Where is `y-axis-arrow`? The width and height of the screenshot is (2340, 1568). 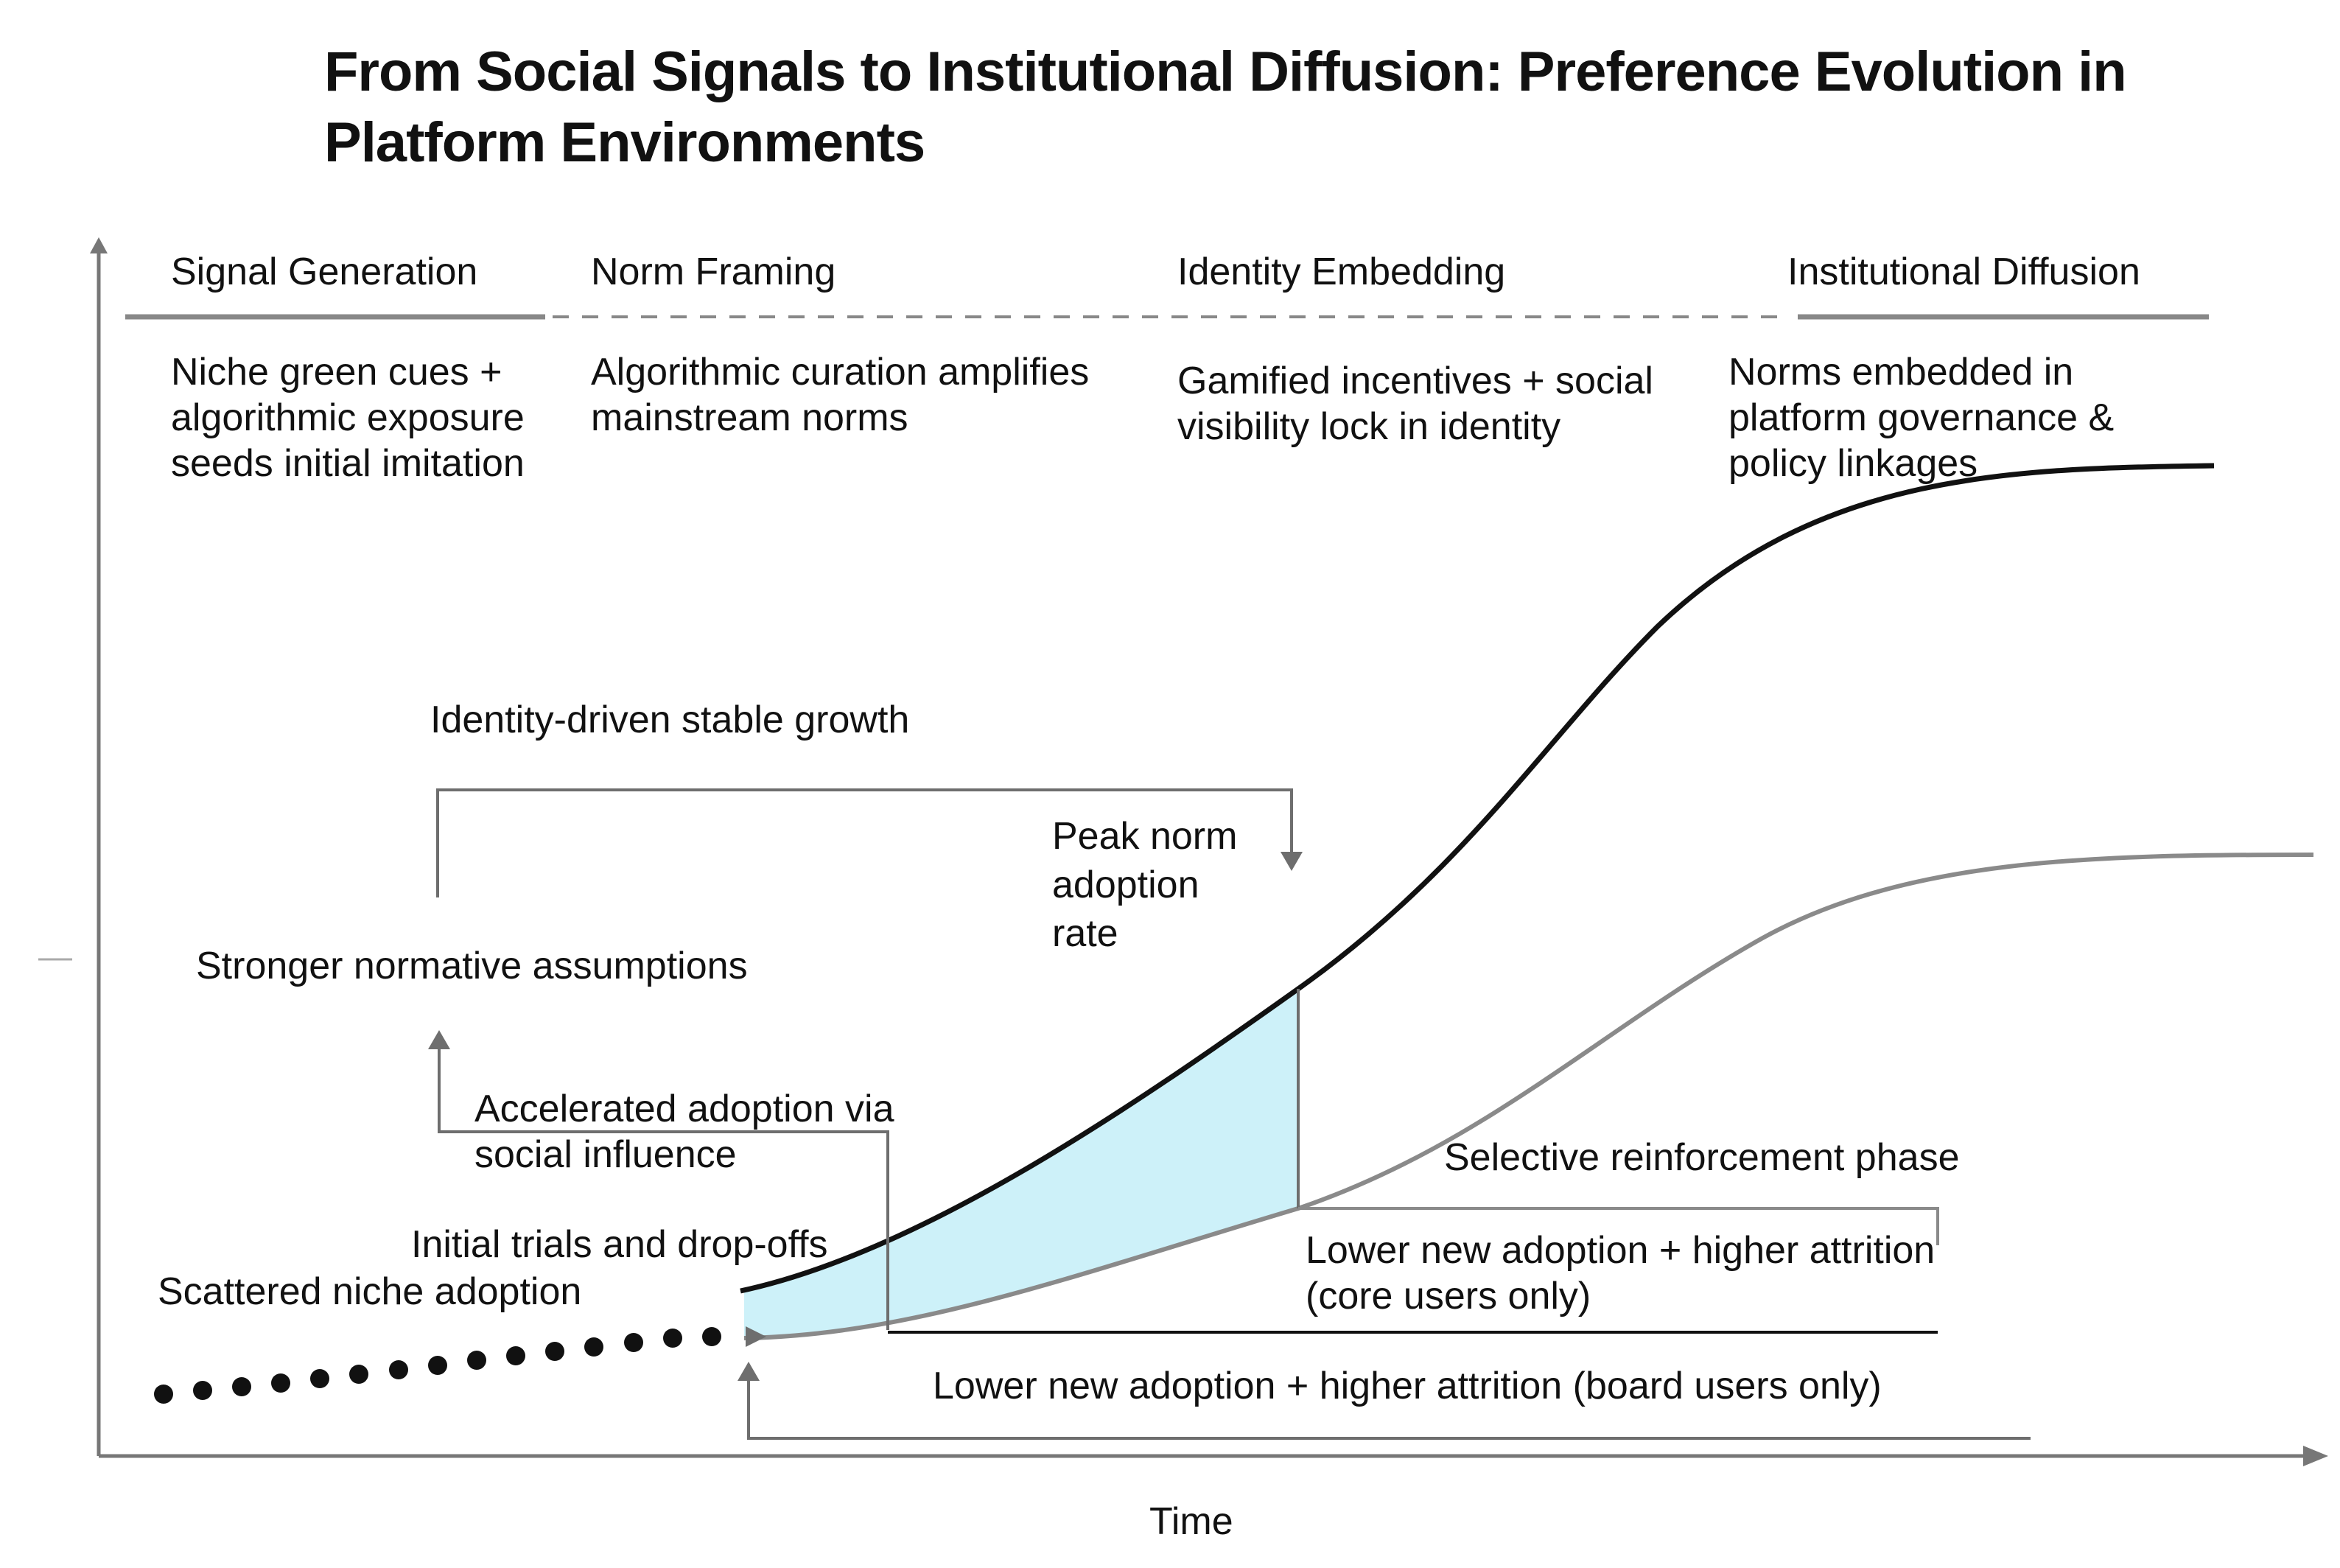 y-axis-arrow is located at coordinates (99, 245).